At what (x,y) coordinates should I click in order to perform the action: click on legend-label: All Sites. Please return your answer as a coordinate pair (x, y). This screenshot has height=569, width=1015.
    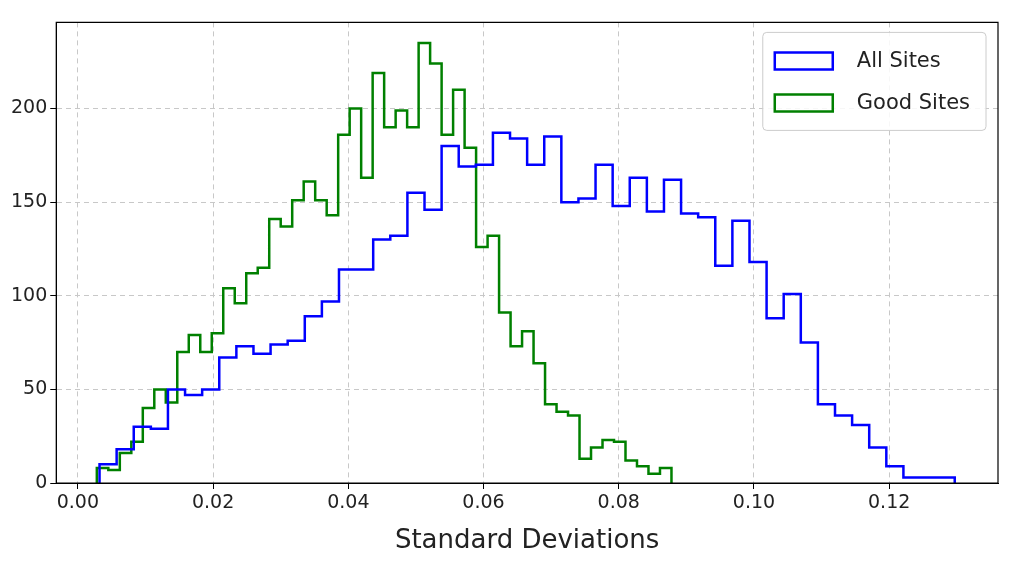
    Looking at the image, I should click on (898, 59).